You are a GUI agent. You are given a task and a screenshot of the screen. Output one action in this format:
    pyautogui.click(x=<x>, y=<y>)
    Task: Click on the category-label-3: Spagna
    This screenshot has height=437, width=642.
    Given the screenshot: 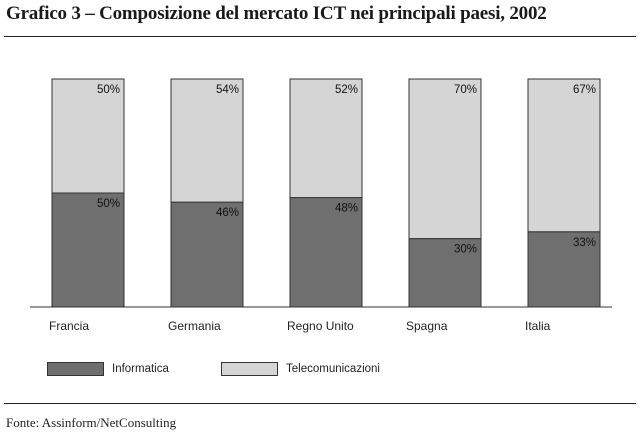 What is the action you would take?
    pyautogui.click(x=427, y=326)
    